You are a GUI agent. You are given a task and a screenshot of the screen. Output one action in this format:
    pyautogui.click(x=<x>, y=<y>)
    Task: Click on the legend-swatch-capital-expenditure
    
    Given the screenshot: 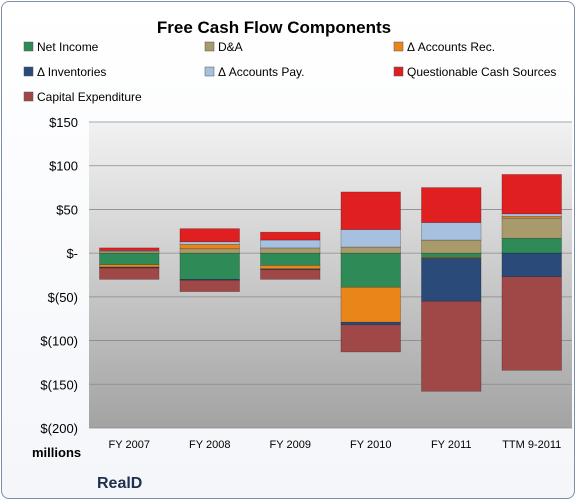 What is the action you would take?
    pyautogui.click(x=28, y=96)
    